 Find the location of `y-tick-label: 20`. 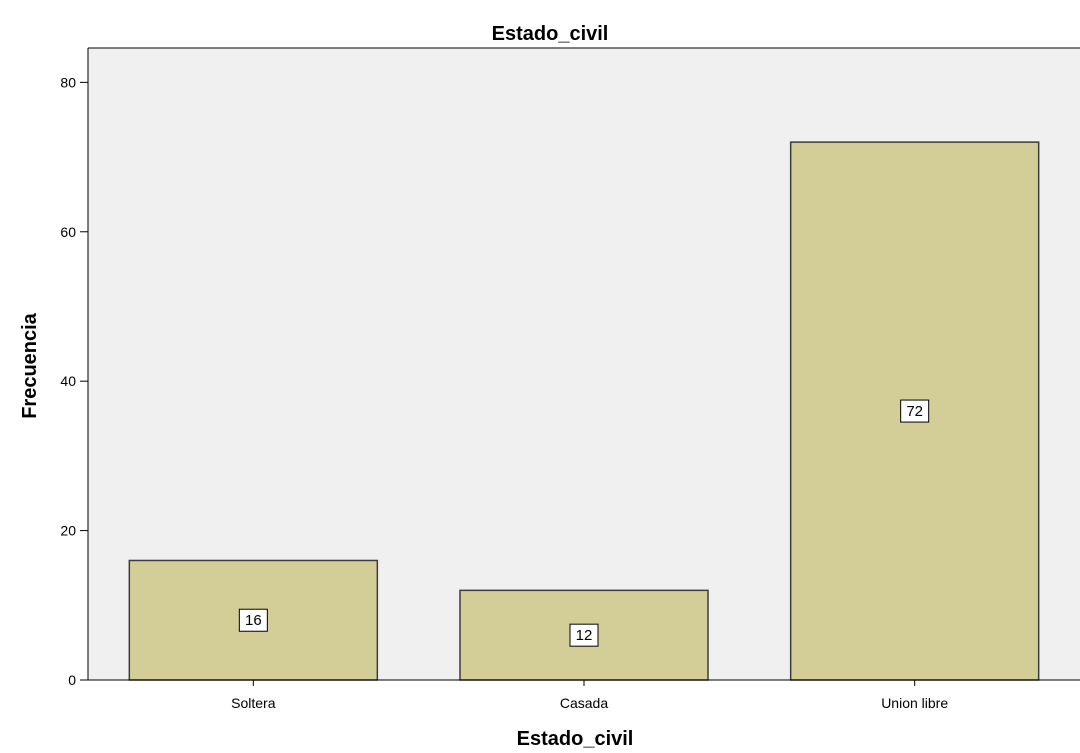

y-tick-label: 20 is located at coordinates (68, 531).